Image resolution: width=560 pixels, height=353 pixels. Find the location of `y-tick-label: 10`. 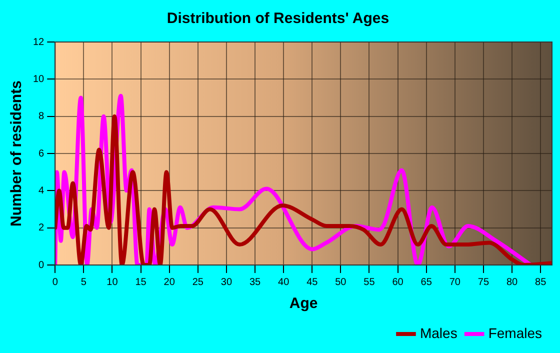

y-tick-label: 10 is located at coordinates (39, 79).